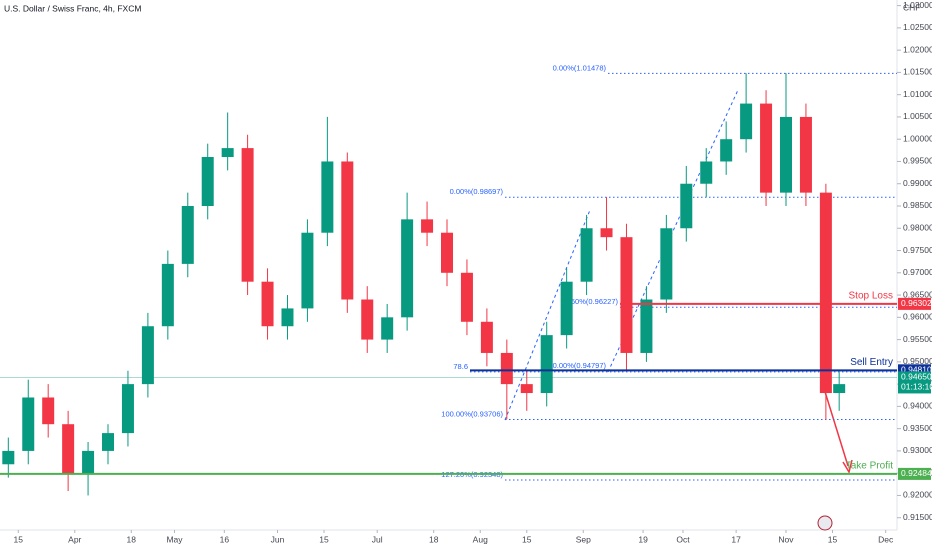 Image resolution: width=932 pixels, height=550 pixels. What do you see at coordinates (917, 161) in the screenshot?
I see `y-tick-label: 0.99500` at bounding box center [917, 161].